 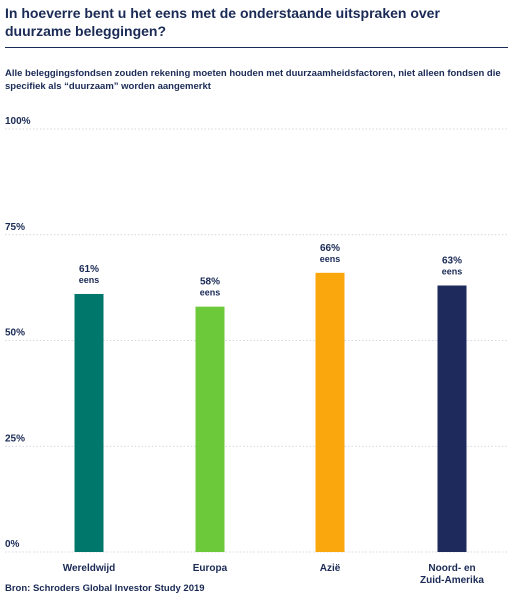 What do you see at coordinates (89, 568) in the screenshot?
I see `x-tick-label: Wereldwijd` at bounding box center [89, 568].